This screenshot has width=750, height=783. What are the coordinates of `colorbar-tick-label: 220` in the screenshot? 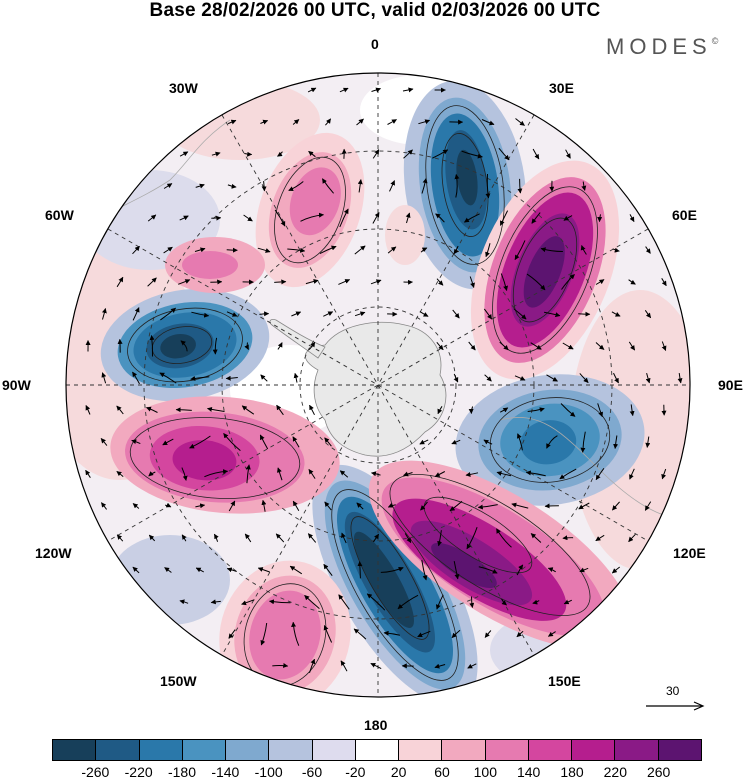 It's located at (615, 772).